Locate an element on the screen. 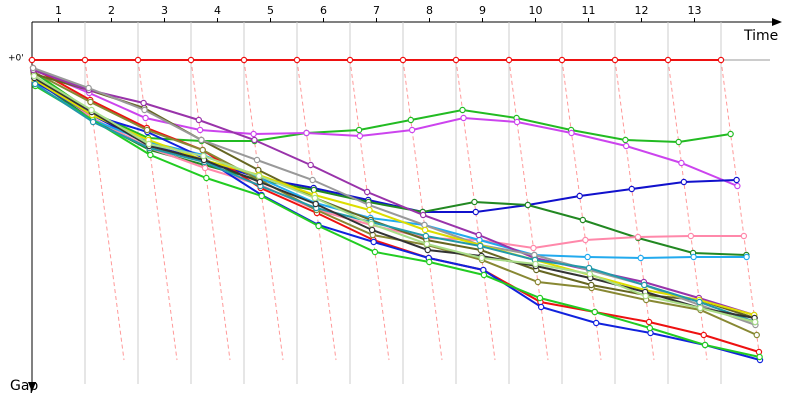 This screenshot has width=800, height=400. x-axis-arrow is located at coordinates (777, 22).